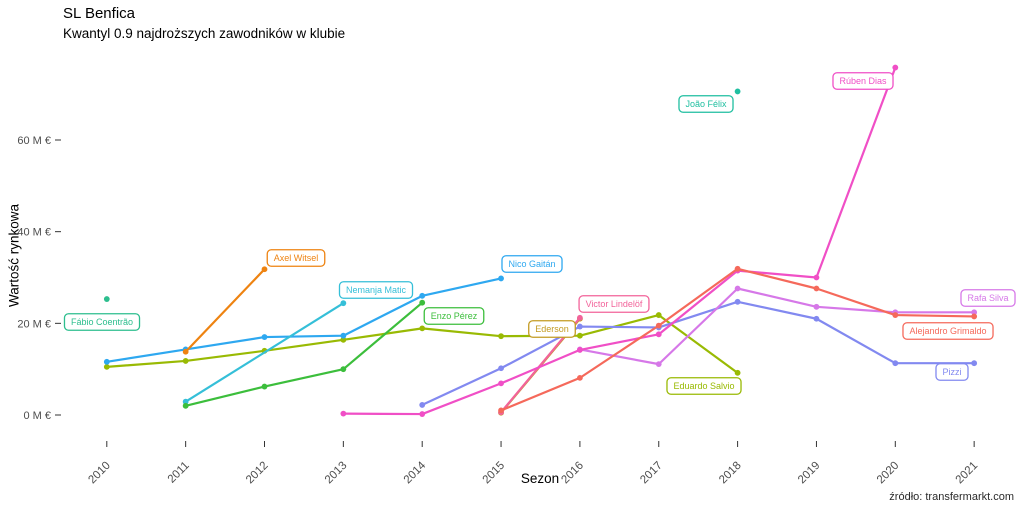 This screenshot has height=512, width=1024. I want to click on x-tick-label: 2020, so click(888, 473).